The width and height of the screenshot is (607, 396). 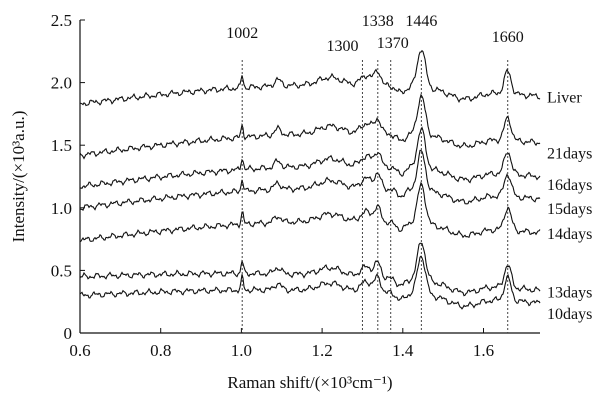 What do you see at coordinates (342, 46) in the screenshot?
I see `peak-label-1300: 1300` at bounding box center [342, 46].